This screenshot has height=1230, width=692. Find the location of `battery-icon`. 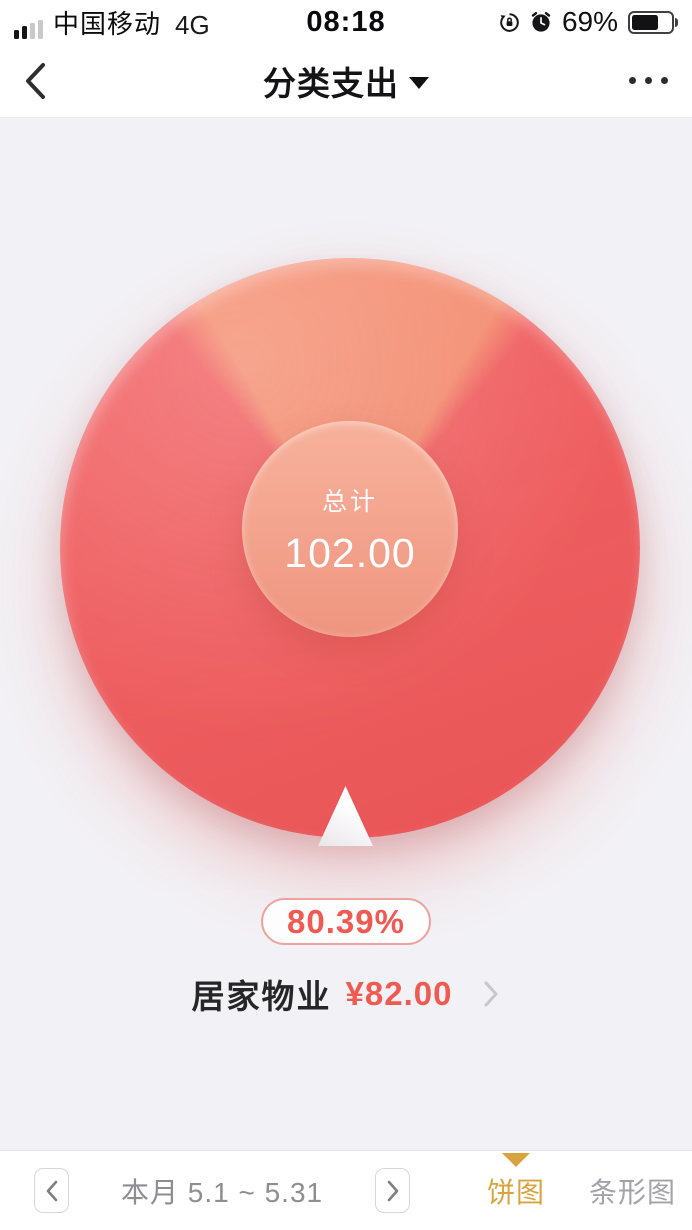

battery-icon is located at coordinates (653, 22).